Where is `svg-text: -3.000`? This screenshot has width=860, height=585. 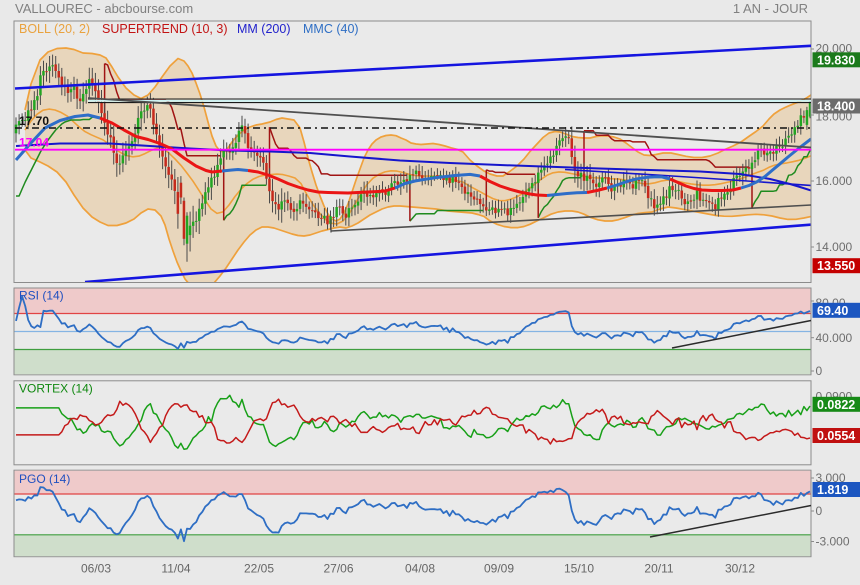
svg-text: -3.000 is located at coordinates (833, 542).